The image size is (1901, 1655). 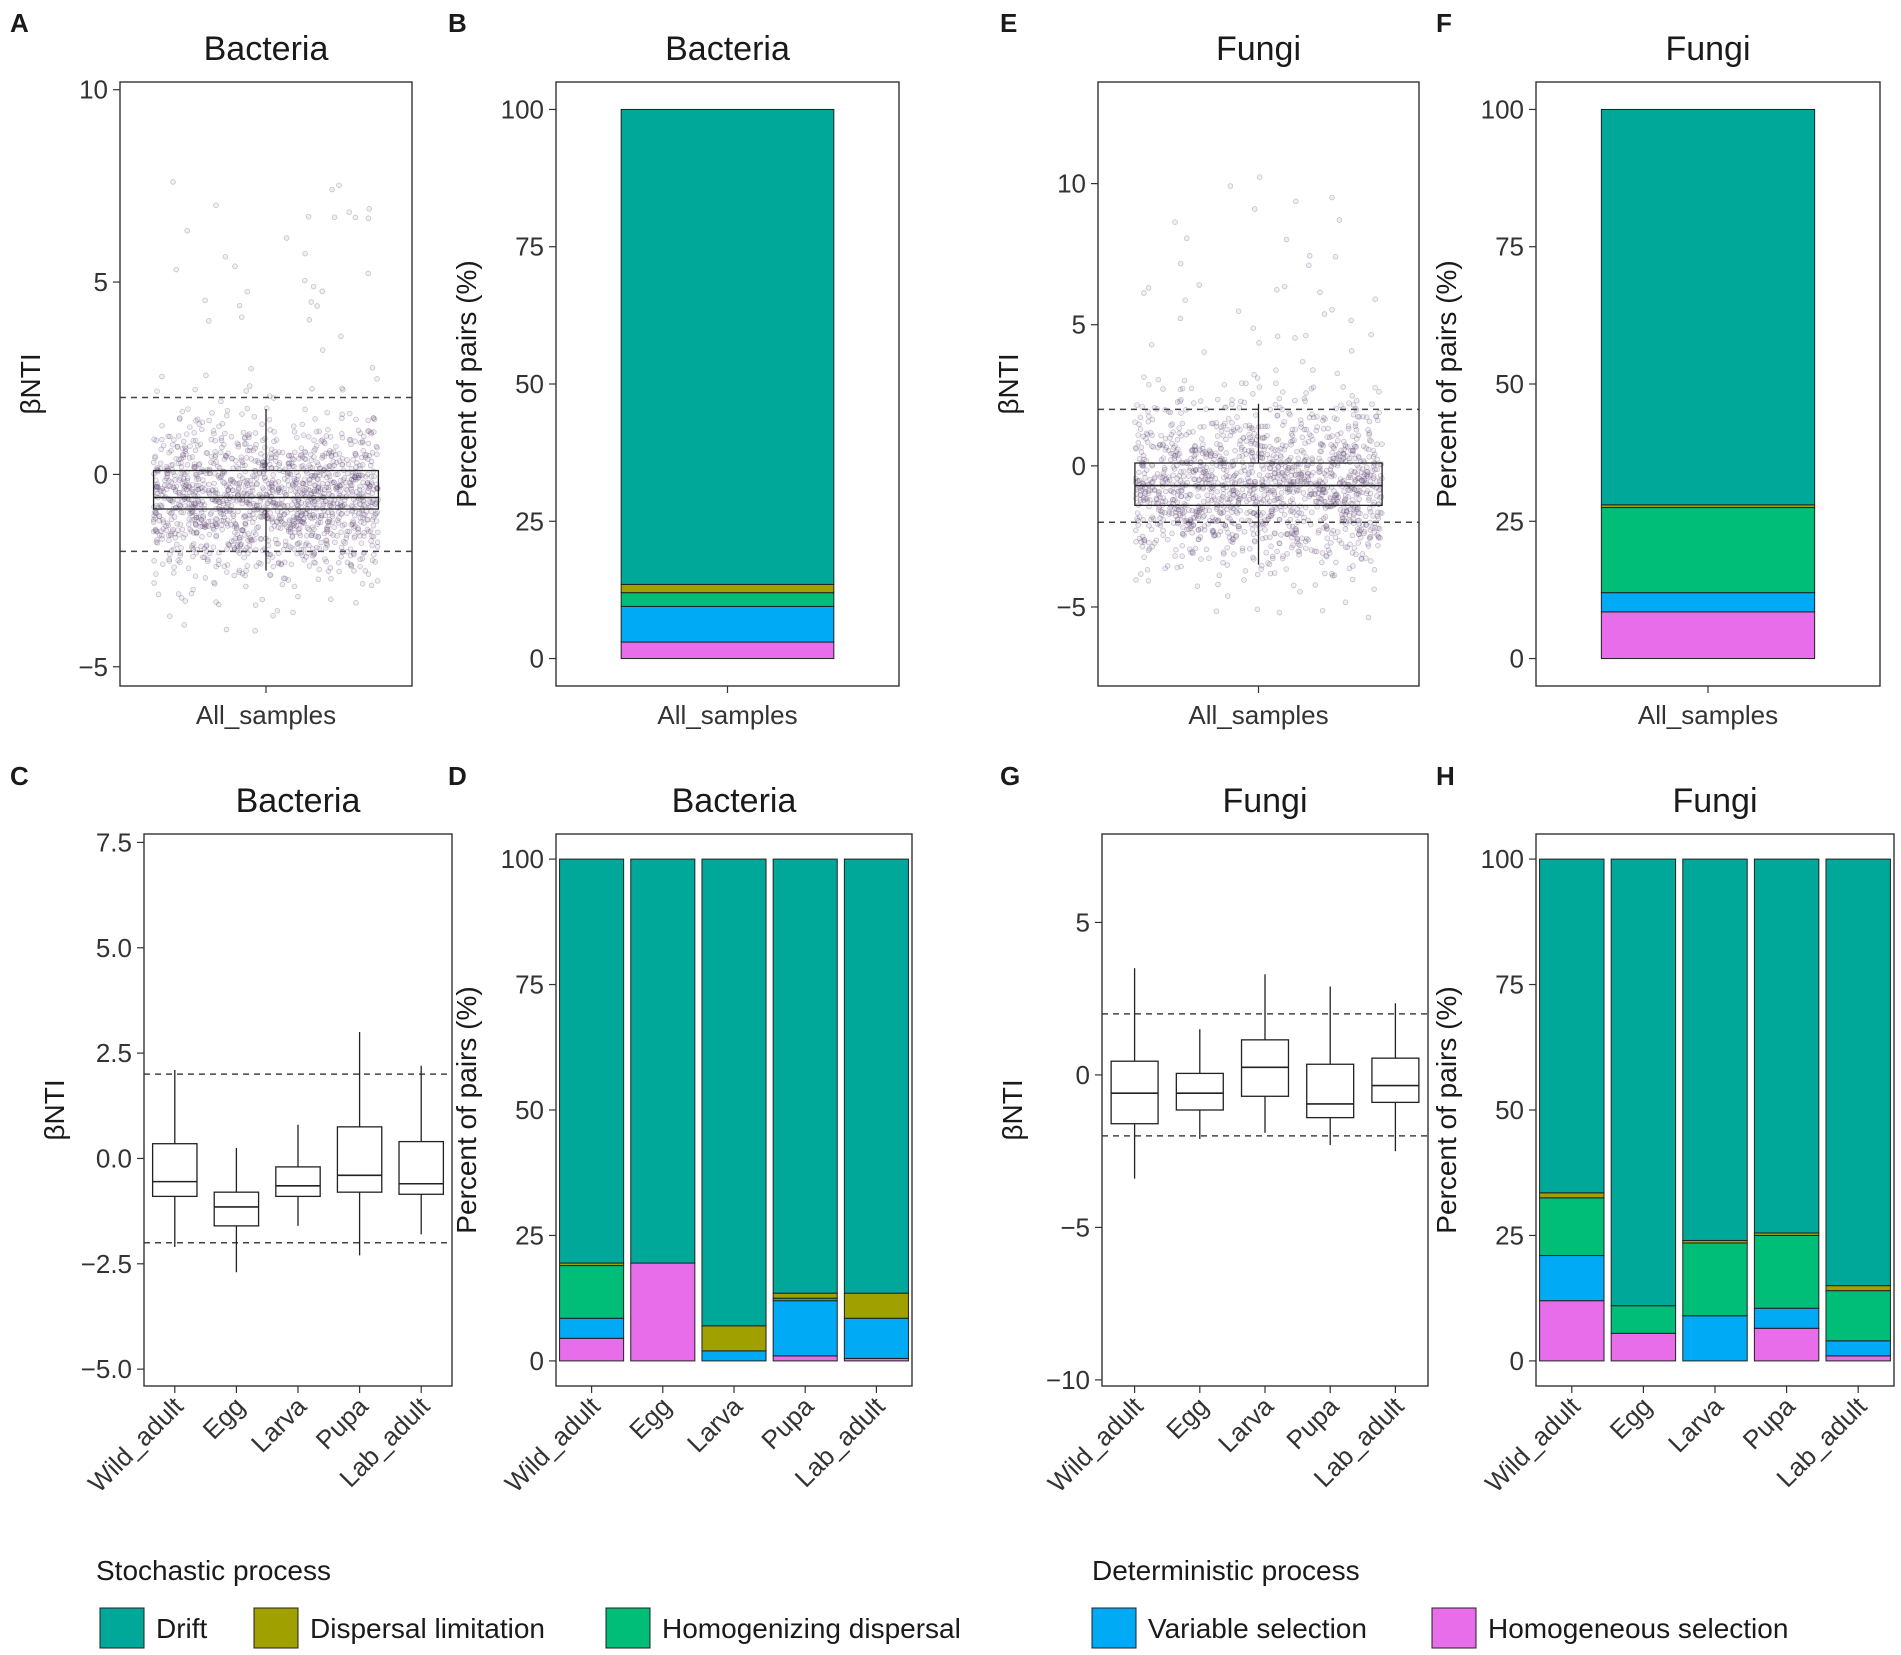 I want to click on panel-d-title: Bacteria, so click(x=734, y=801).